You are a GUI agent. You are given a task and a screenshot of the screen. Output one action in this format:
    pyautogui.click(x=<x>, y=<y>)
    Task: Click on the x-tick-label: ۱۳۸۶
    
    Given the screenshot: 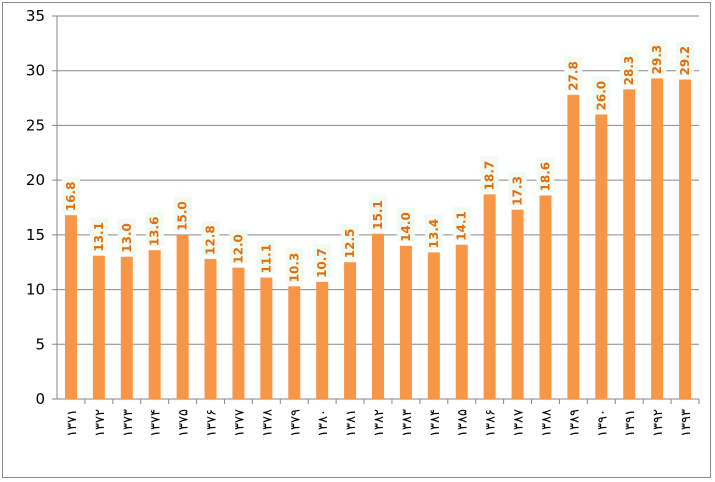 What is the action you would take?
    pyautogui.click(x=491, y=423)
    